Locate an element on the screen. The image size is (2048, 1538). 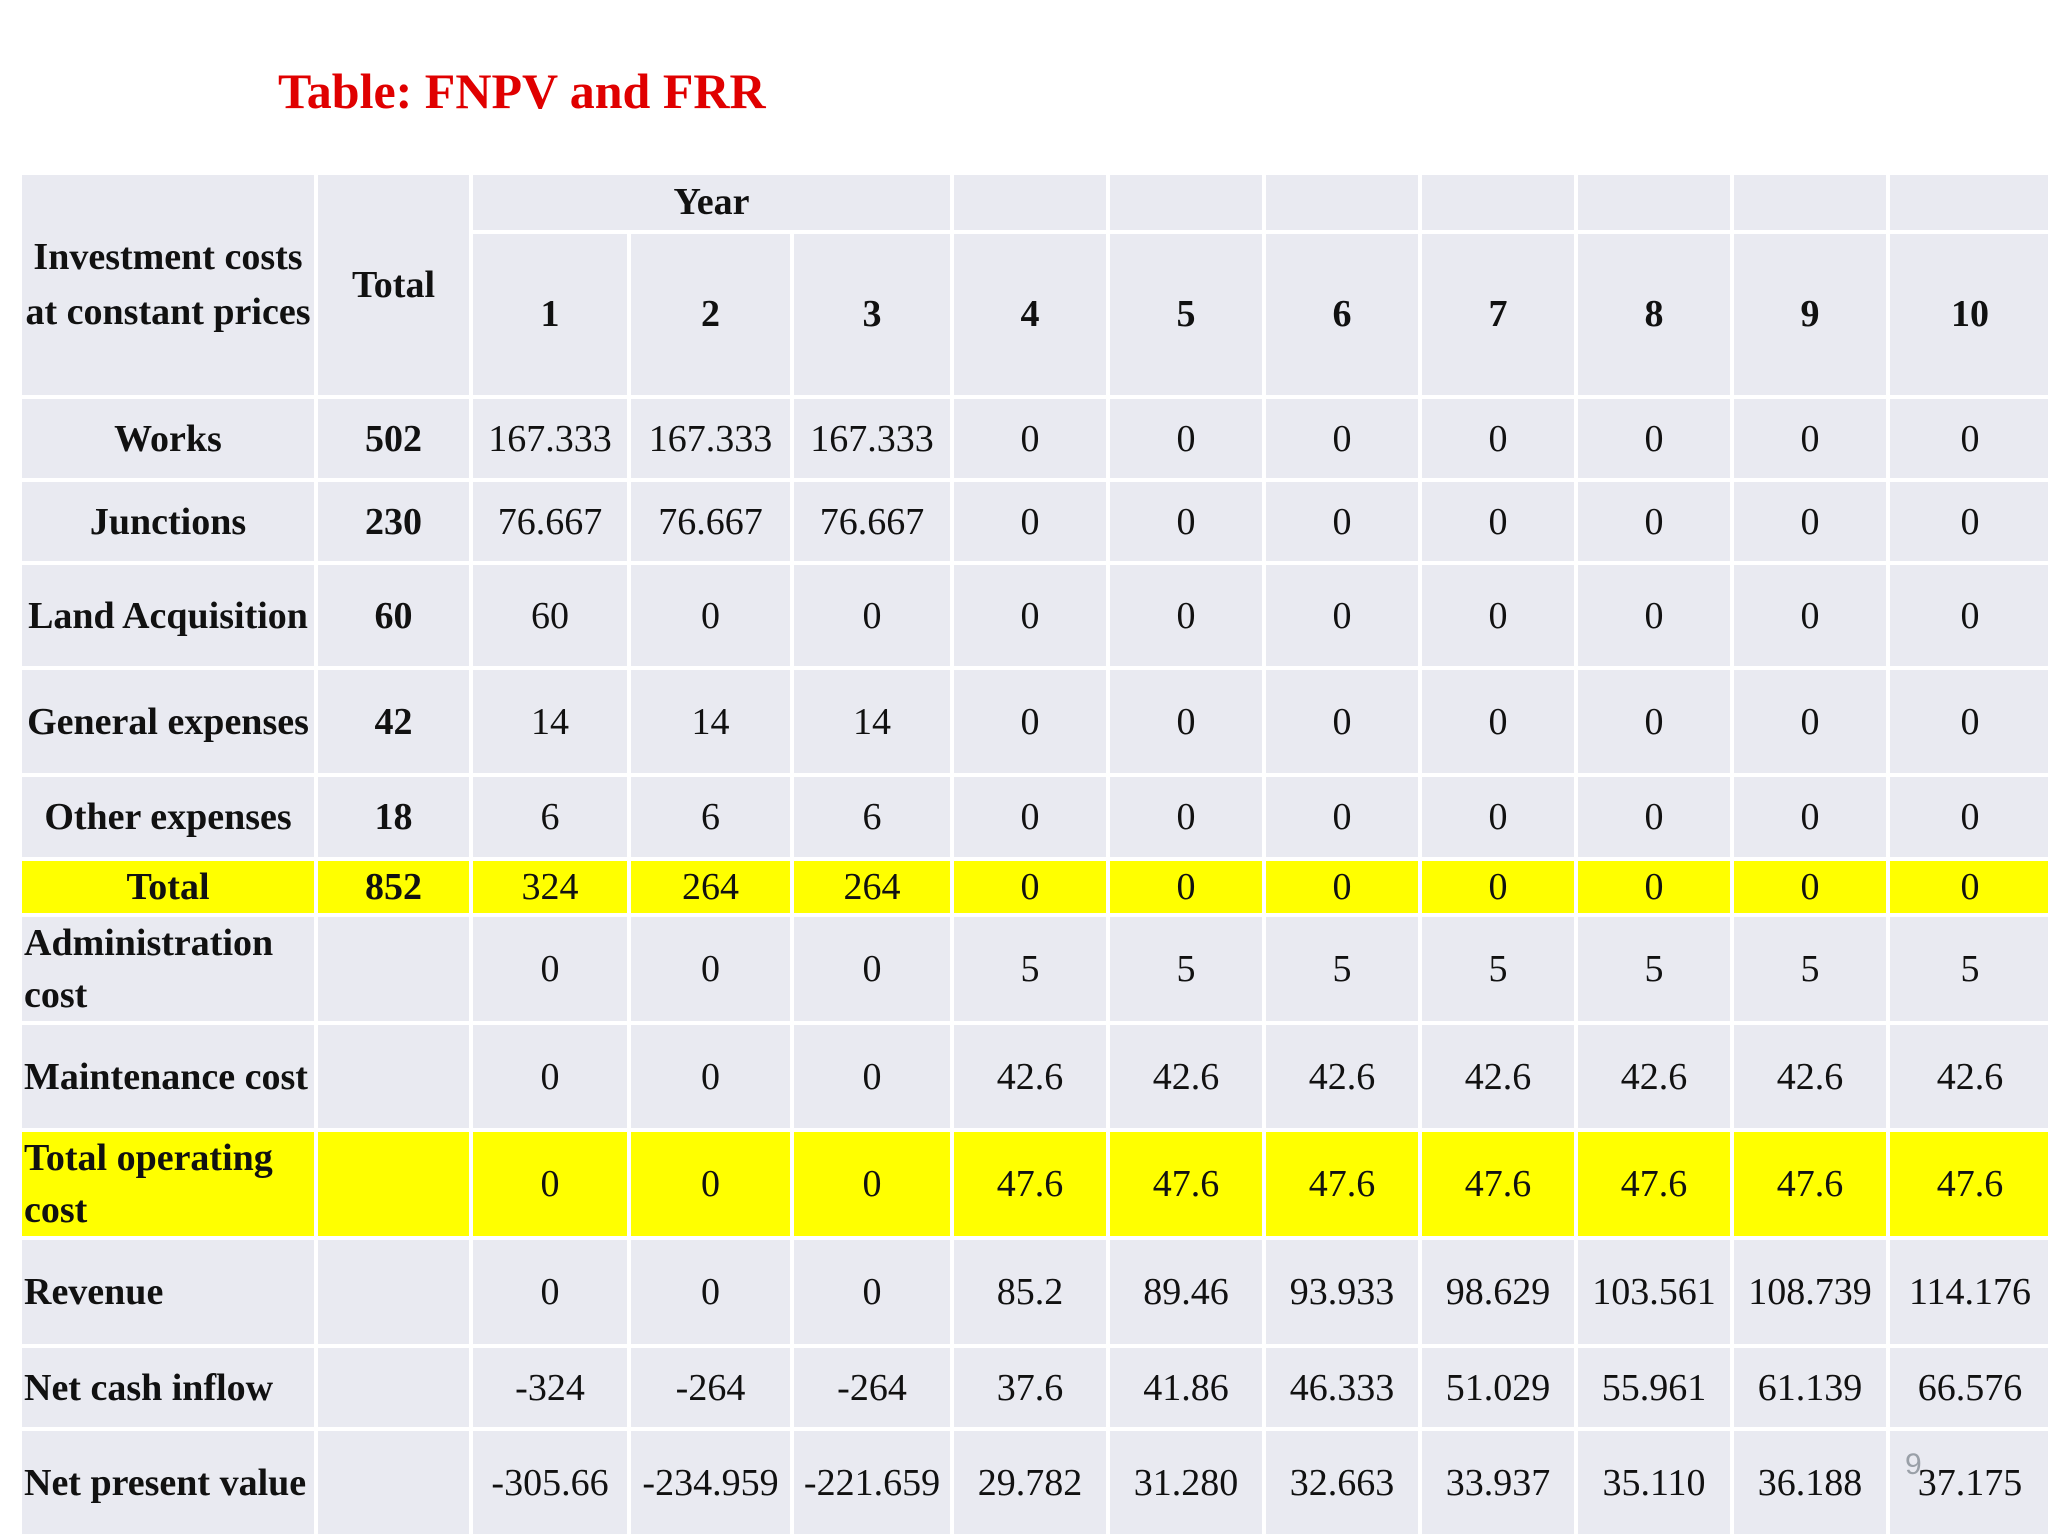
year-value-cell: 33.937 is located at coordinates (1498, 1482).